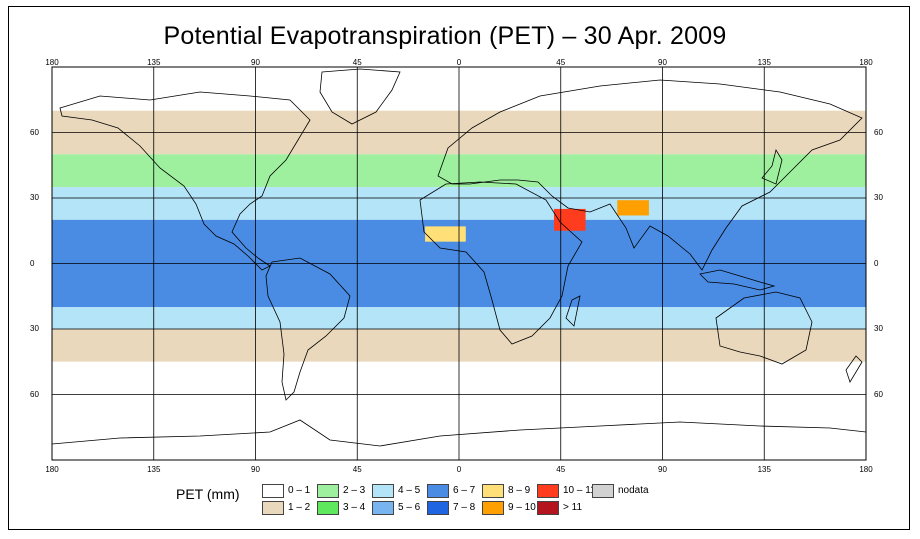 Image resolution: width=920 pixels, height=539 pixels. Describe the element at coordinates (34, 394) in the screenshot. I see `y-tick-left-4: 60` at that location.